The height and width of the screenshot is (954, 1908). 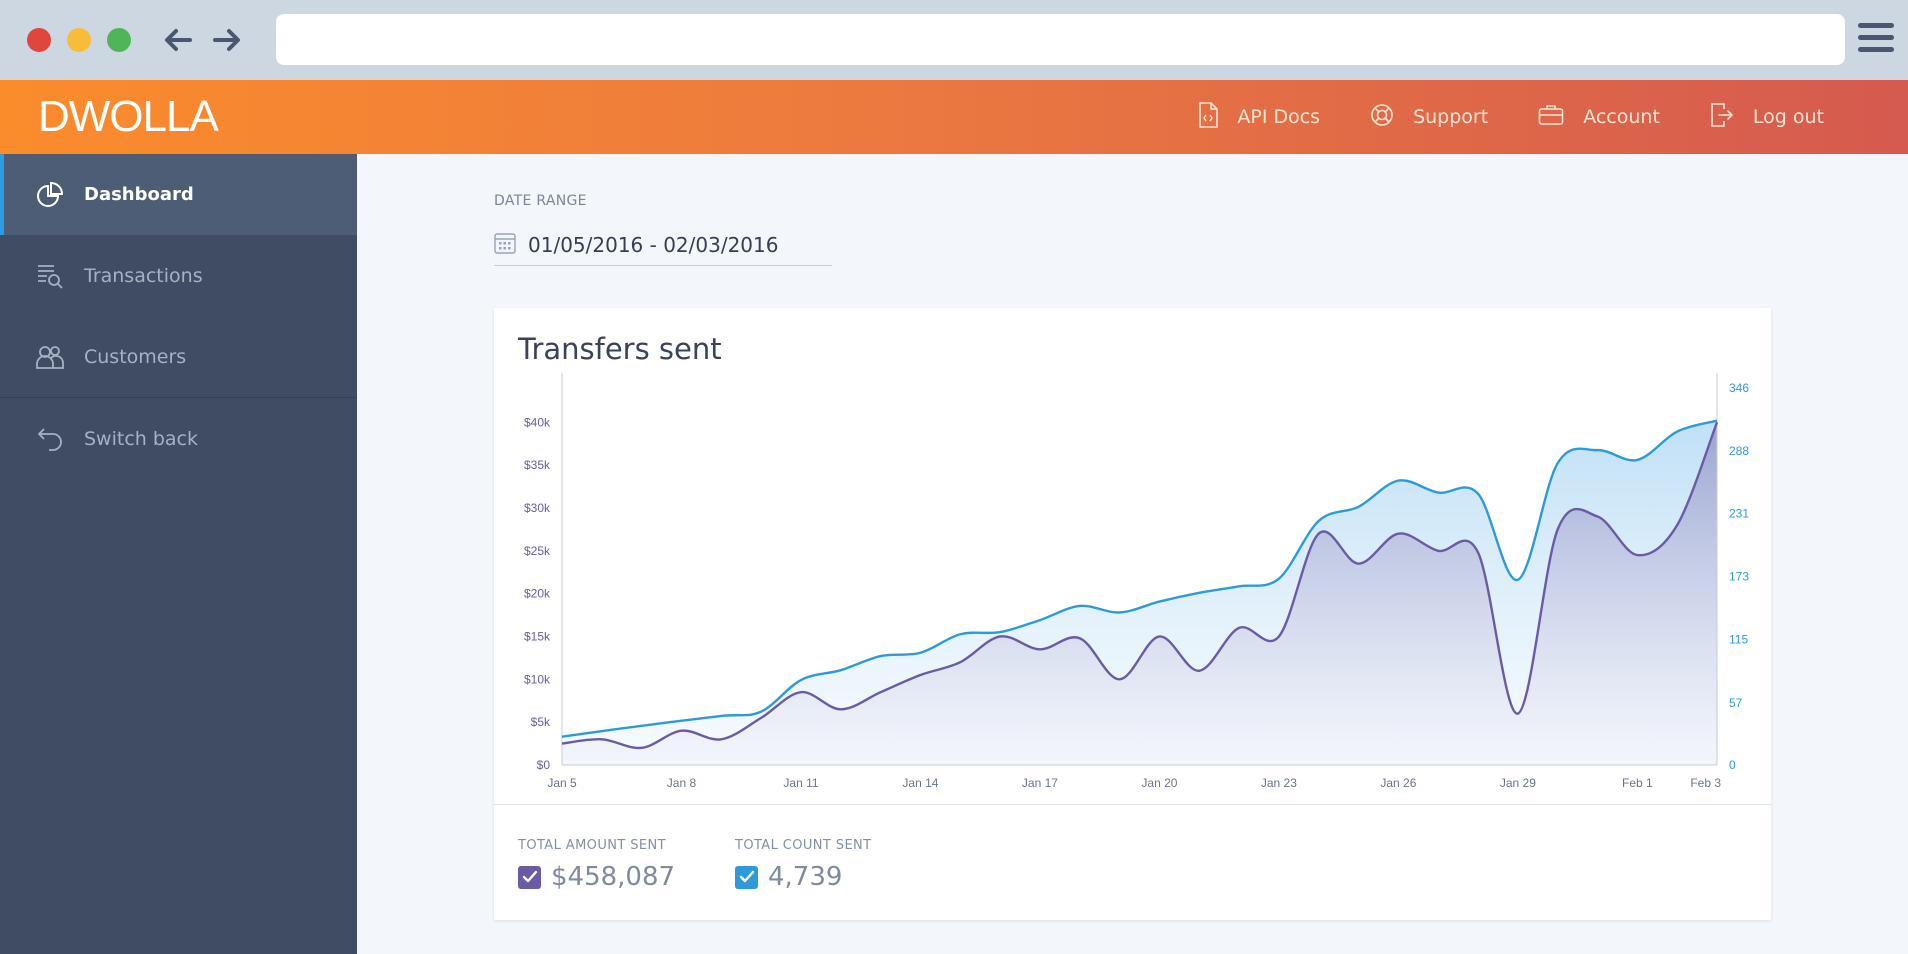 What do you see at coordinates (562, 783) in the screenshot?
I see `x-tick-label: Jan 5` at bounding box center [562, 783].